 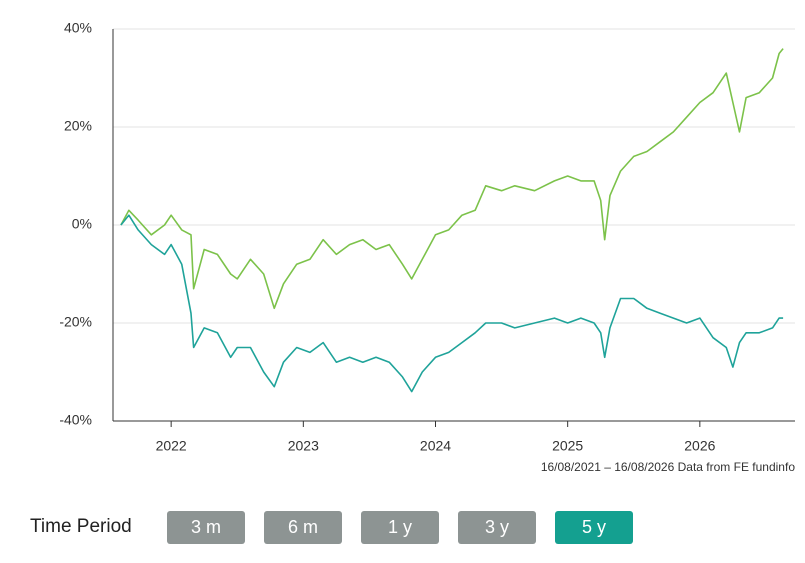 I want to click on x-tick-label: 2024, so click(x=435, y=446).